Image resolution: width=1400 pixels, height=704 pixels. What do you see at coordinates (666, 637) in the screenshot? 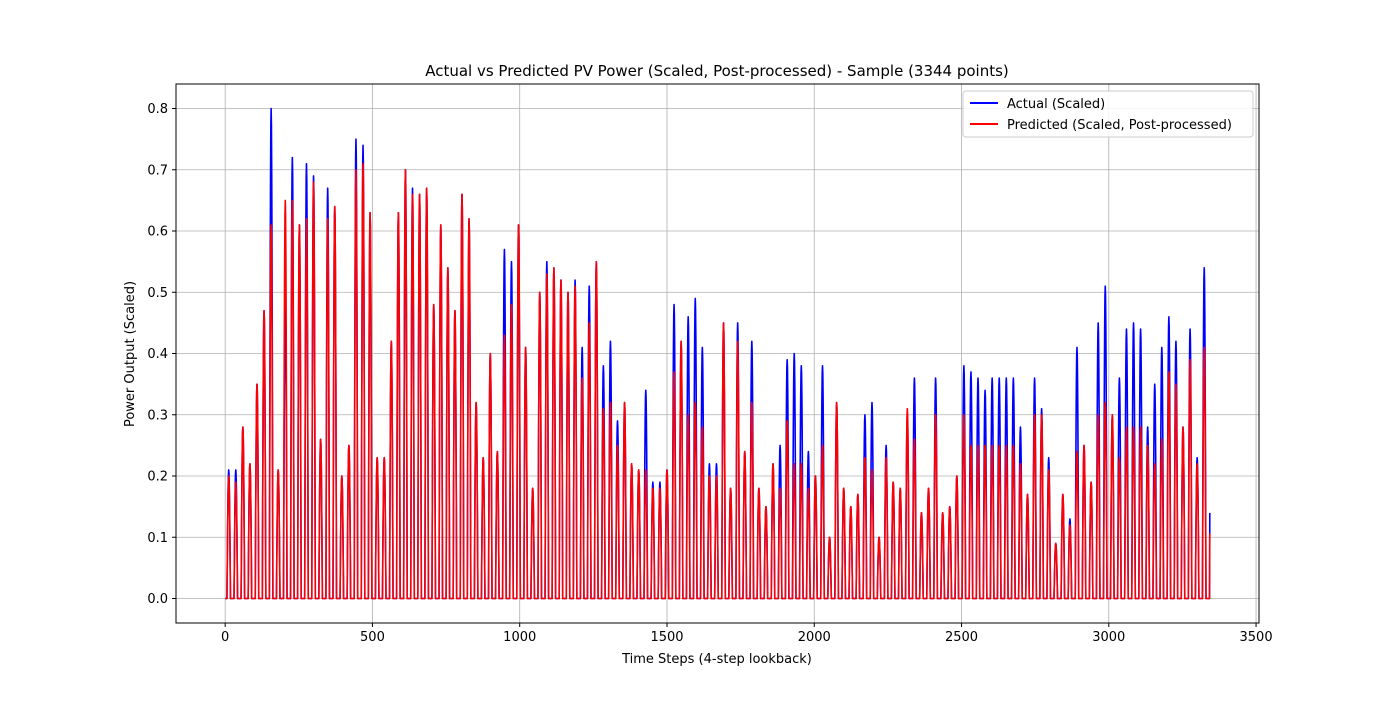
I see `x-tick-label: 1500` at bounding box center [666, 637].